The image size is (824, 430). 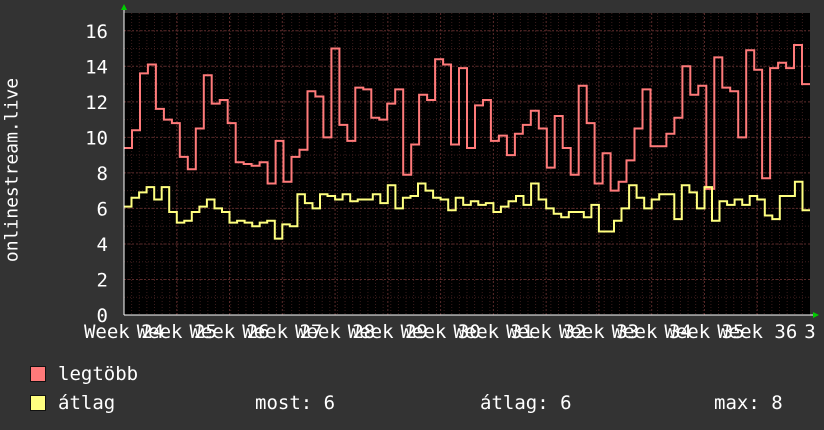 What do you see at coordinates (816, 315) in the screenshot?
I see `x-axis-arrow` at bounding box center [816, 315].